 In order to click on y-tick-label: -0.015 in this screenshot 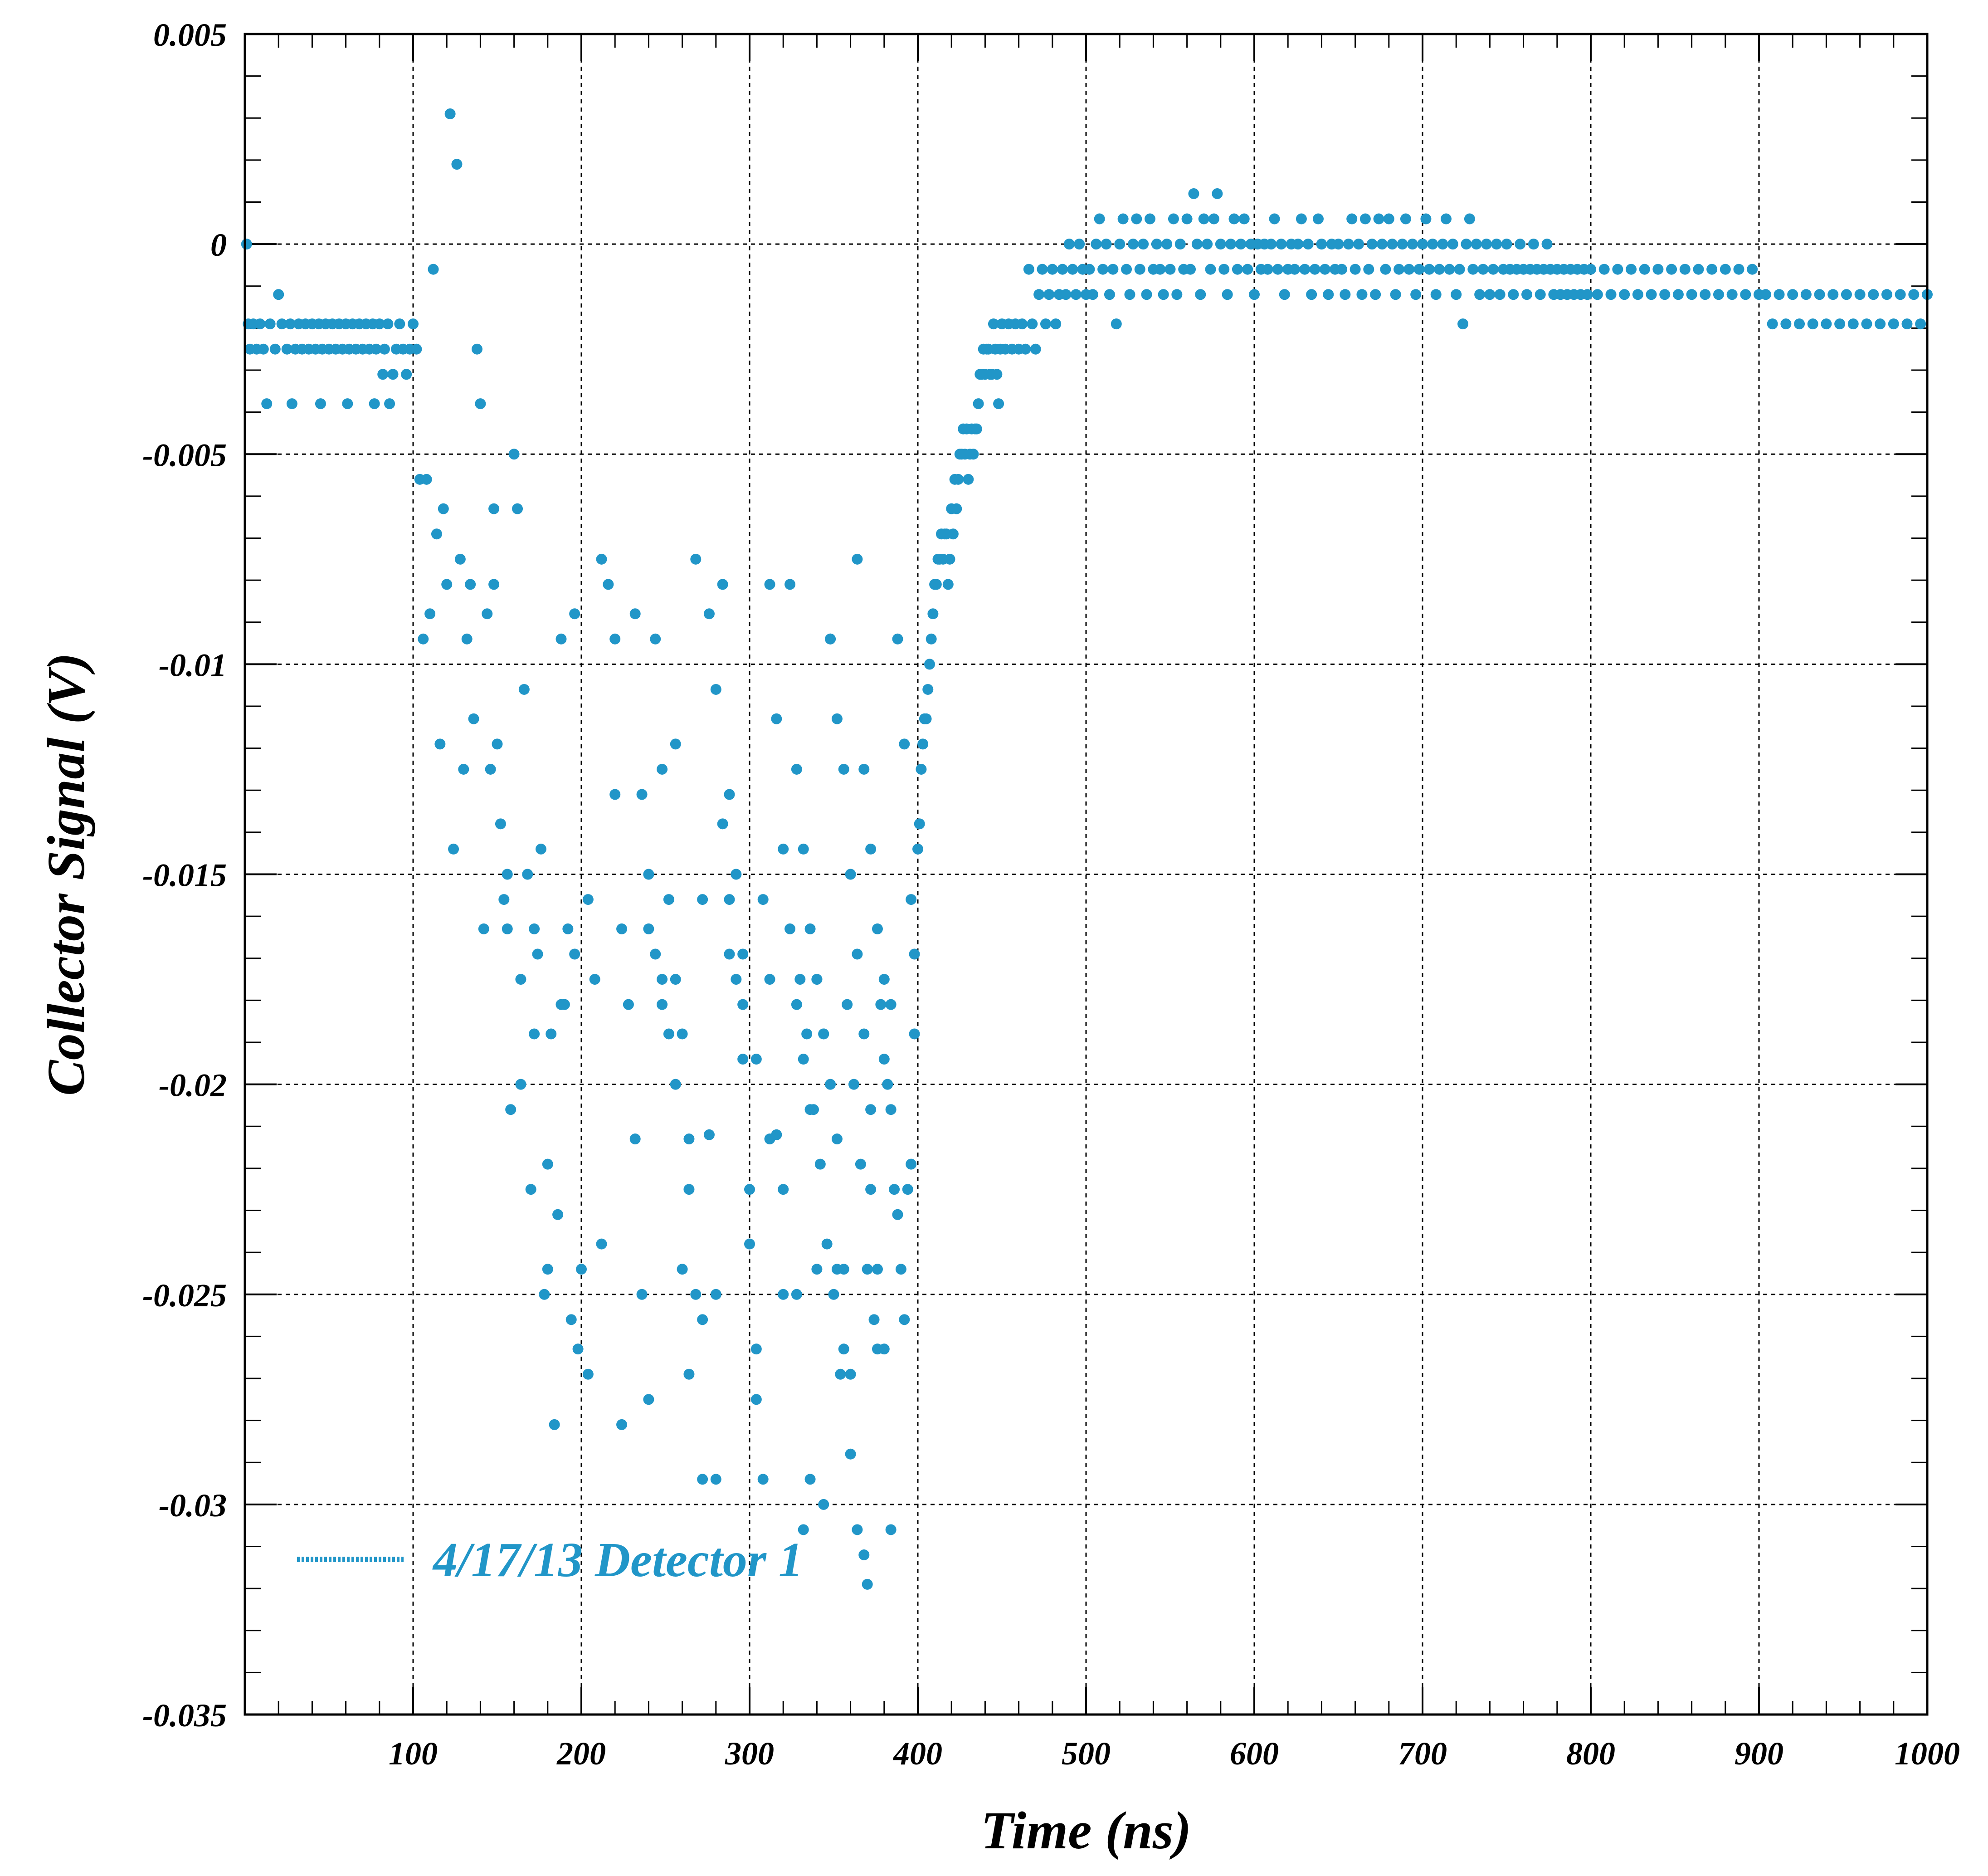, I will do `click(184, 875)`.